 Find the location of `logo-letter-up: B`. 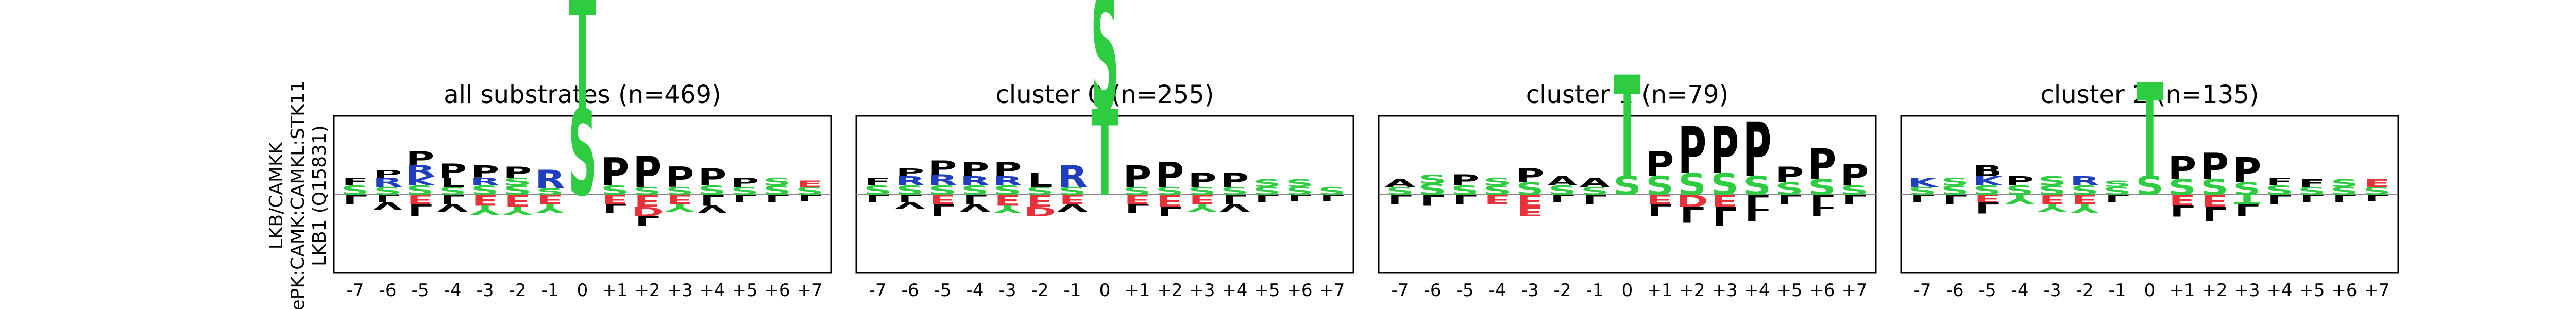

logo-letter-up: B is located at coordinates (1988, 171).